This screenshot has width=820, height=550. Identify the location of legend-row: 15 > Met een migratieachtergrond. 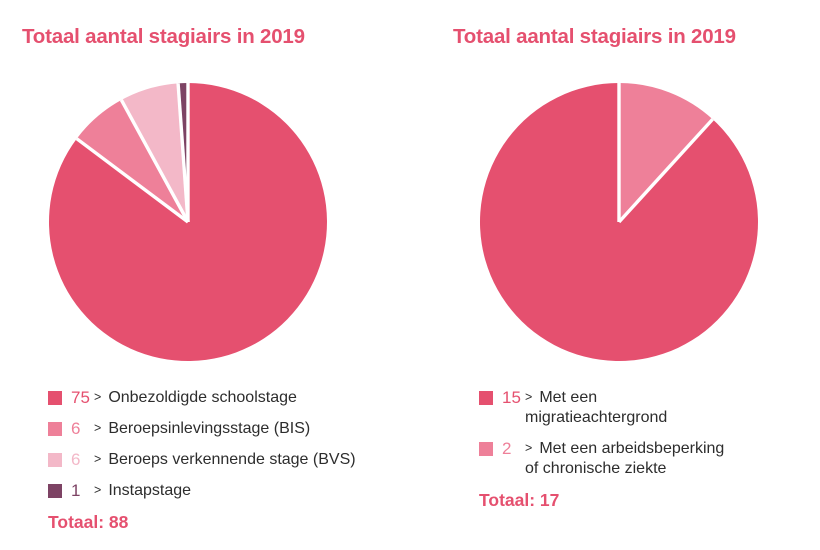
(649, 408).